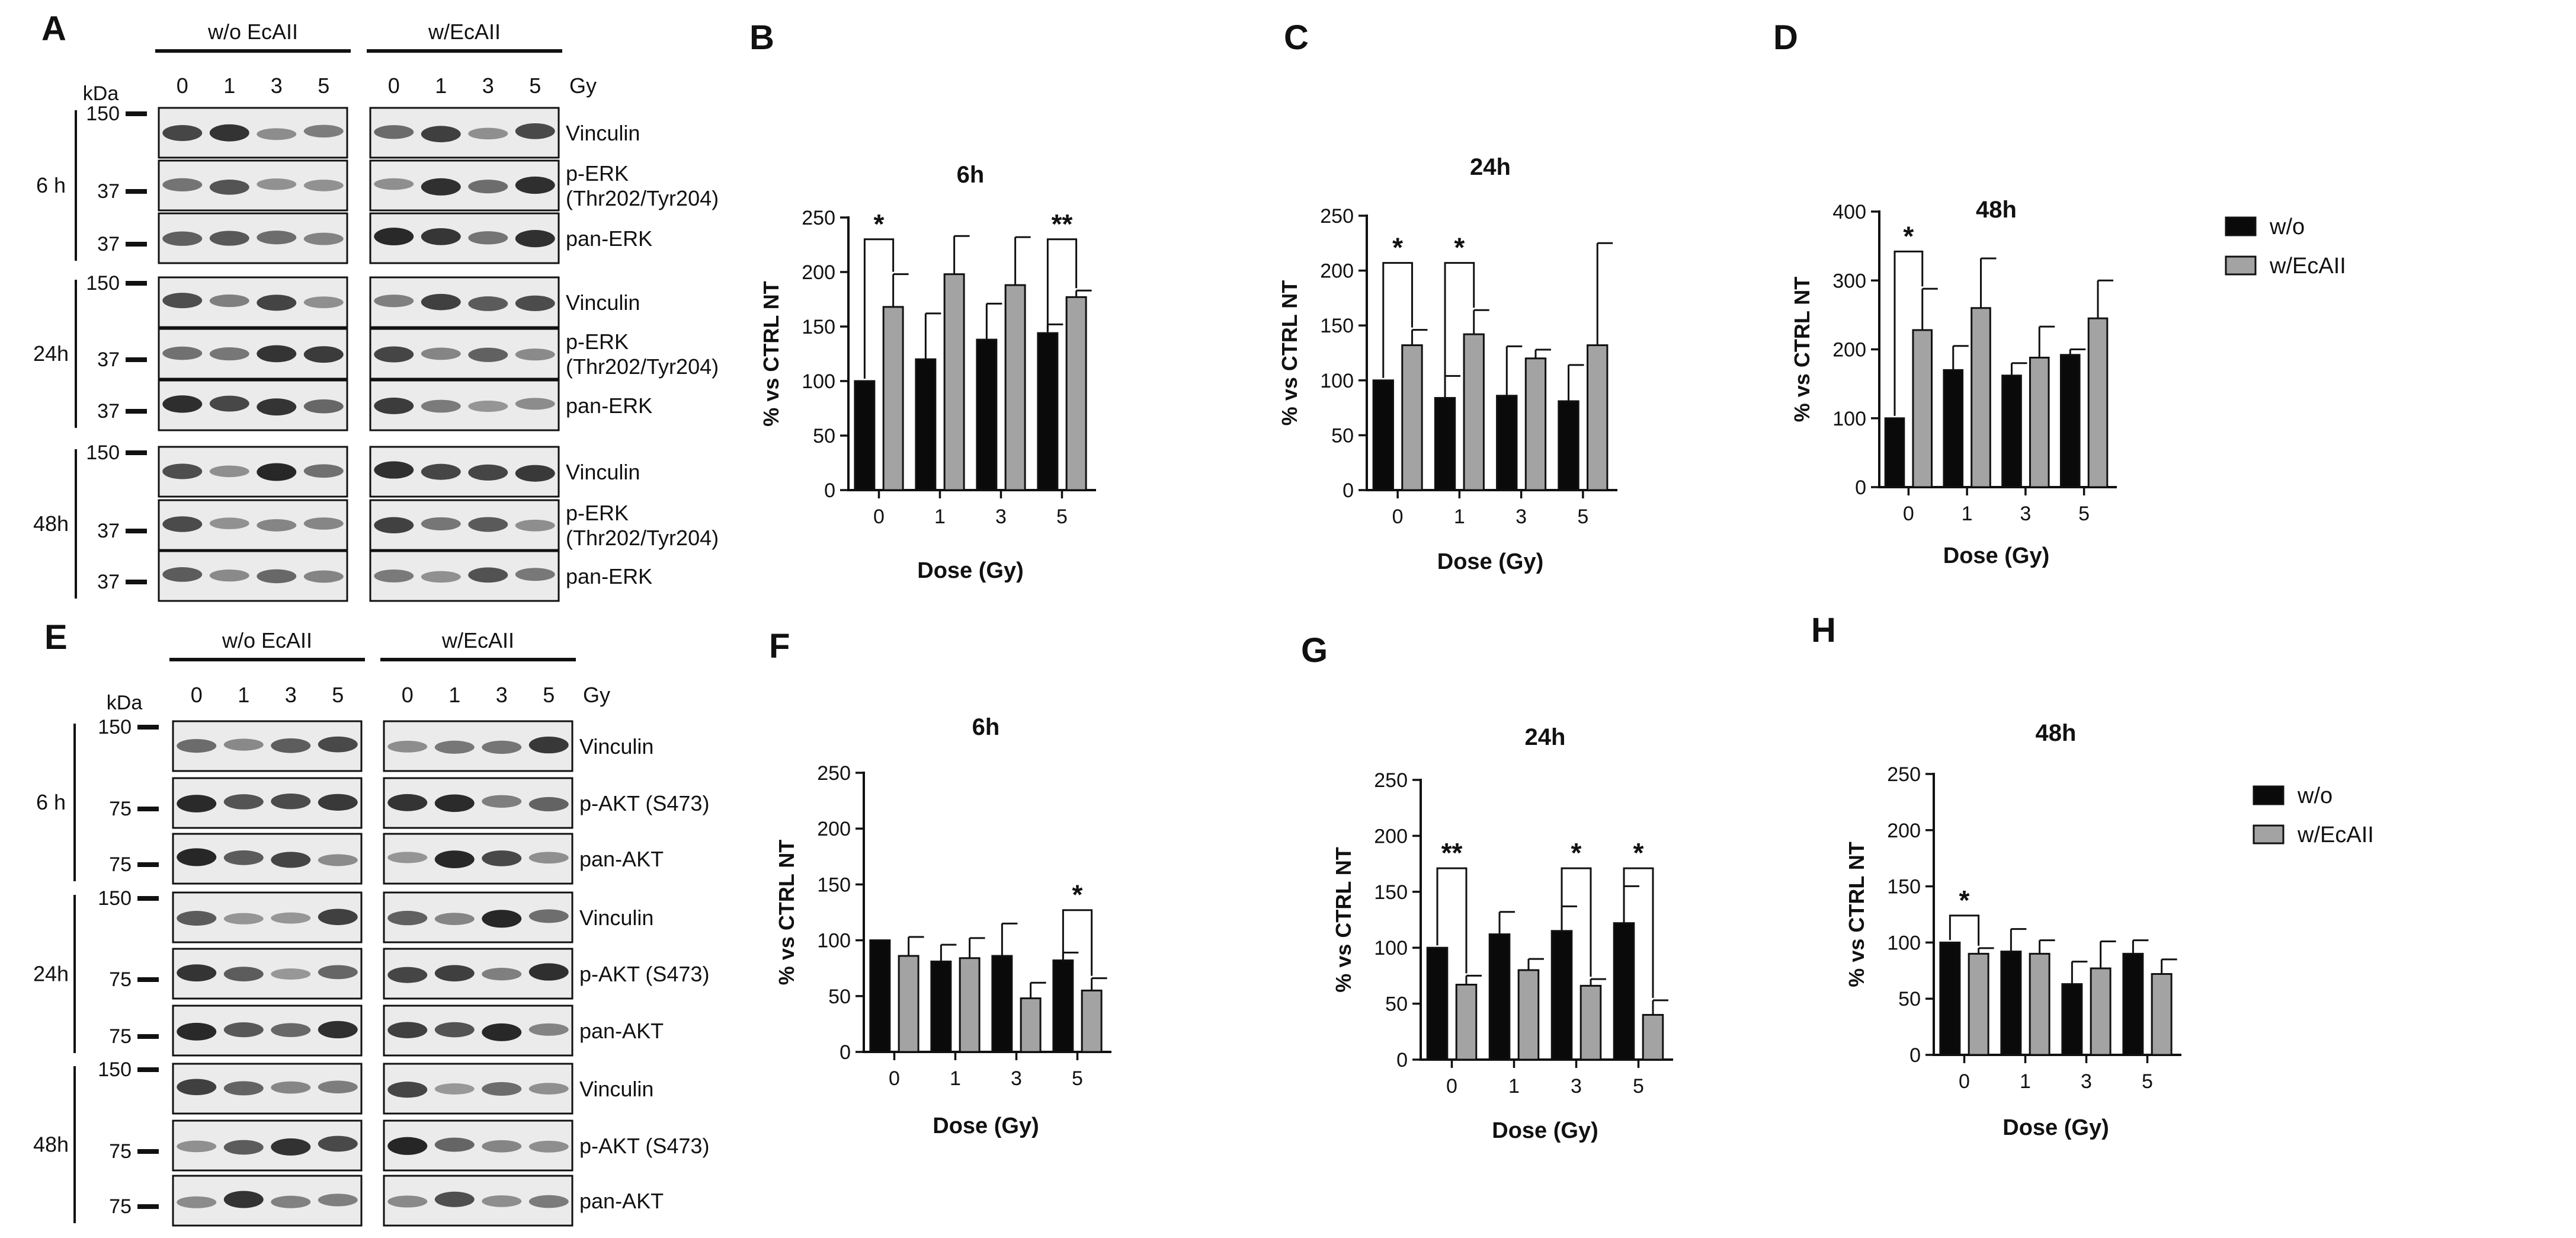  Describe the element at coordinates (51, 1145) in the screenshot. I see `akt-time-label: 48h` at that location.